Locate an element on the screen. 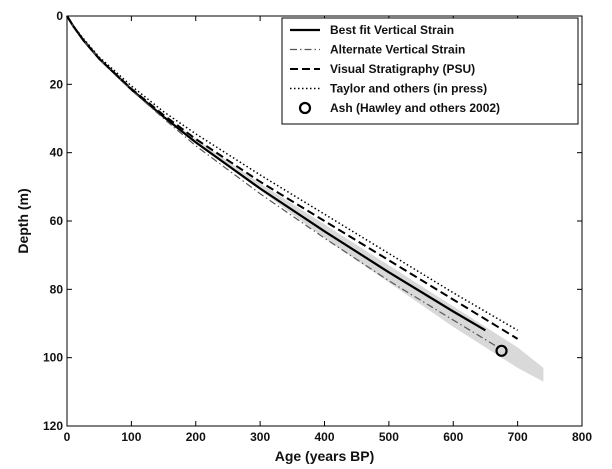 The height and width of the screenshot is (469, 612). x-tick-label: 200 is located at coordinates (196, 437).